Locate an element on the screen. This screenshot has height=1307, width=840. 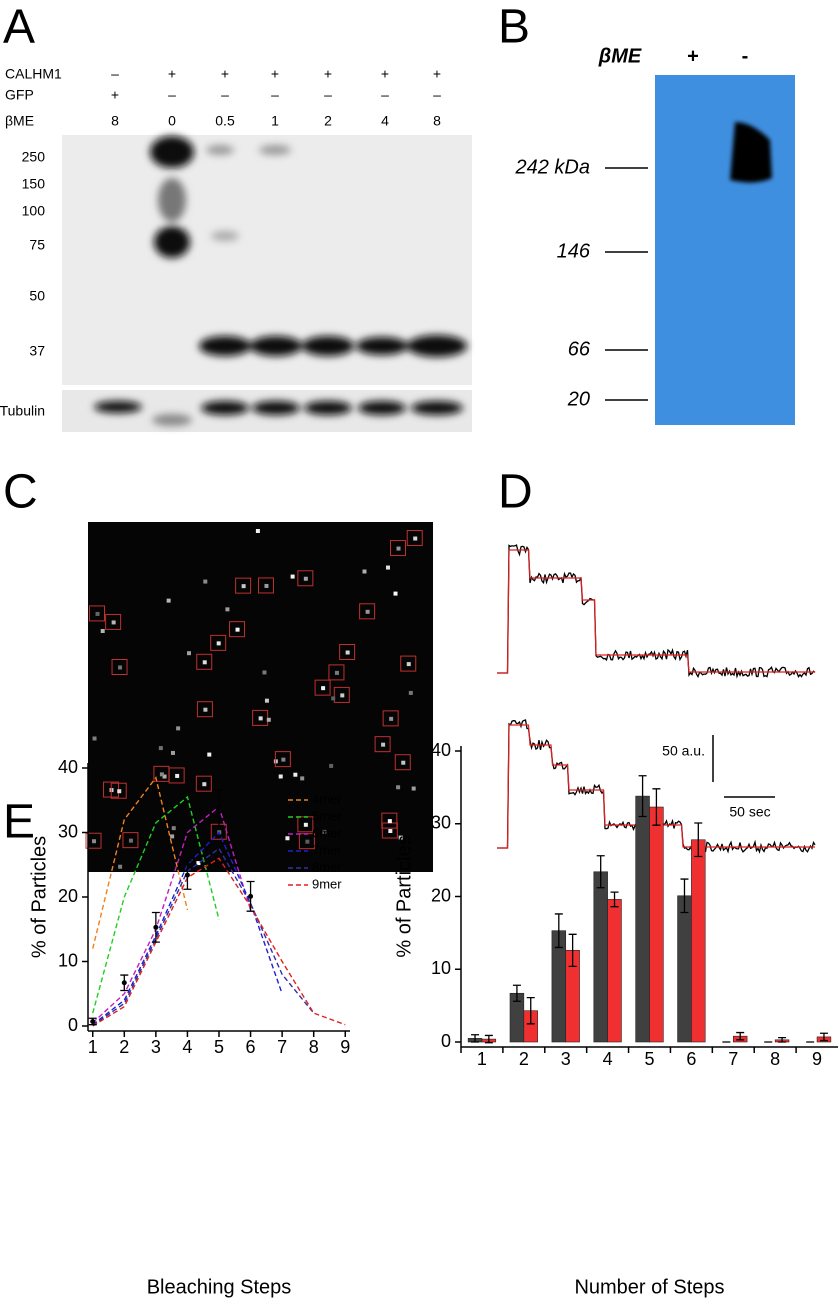
lane-label: 2 is located at coordinates (328, 121).